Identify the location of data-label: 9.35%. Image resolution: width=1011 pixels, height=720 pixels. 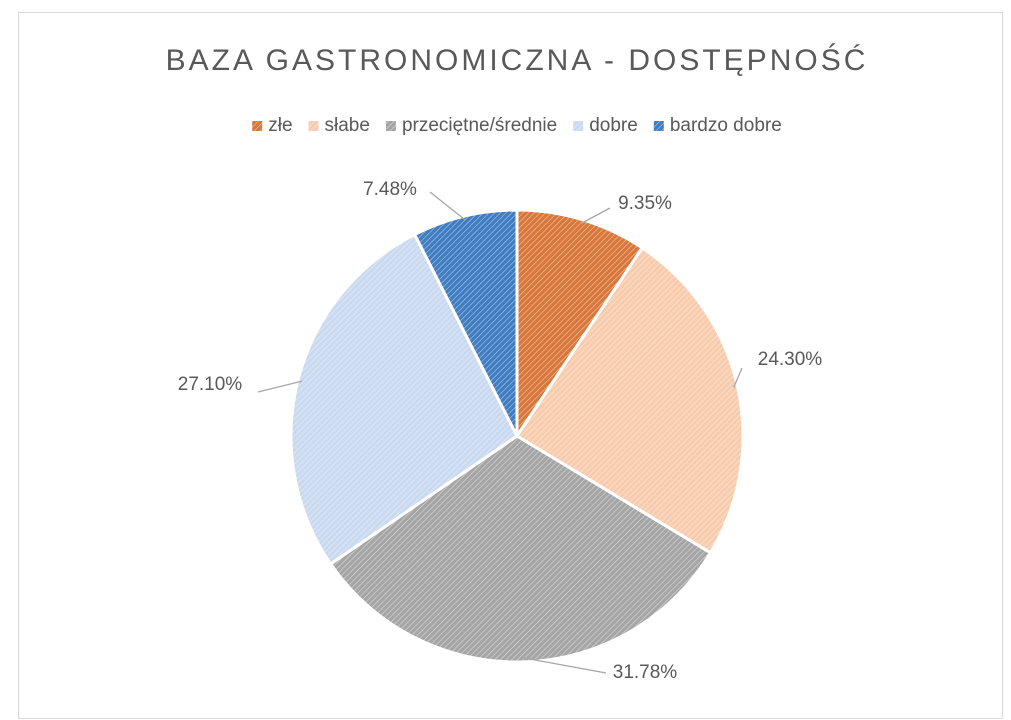
(645, 203).